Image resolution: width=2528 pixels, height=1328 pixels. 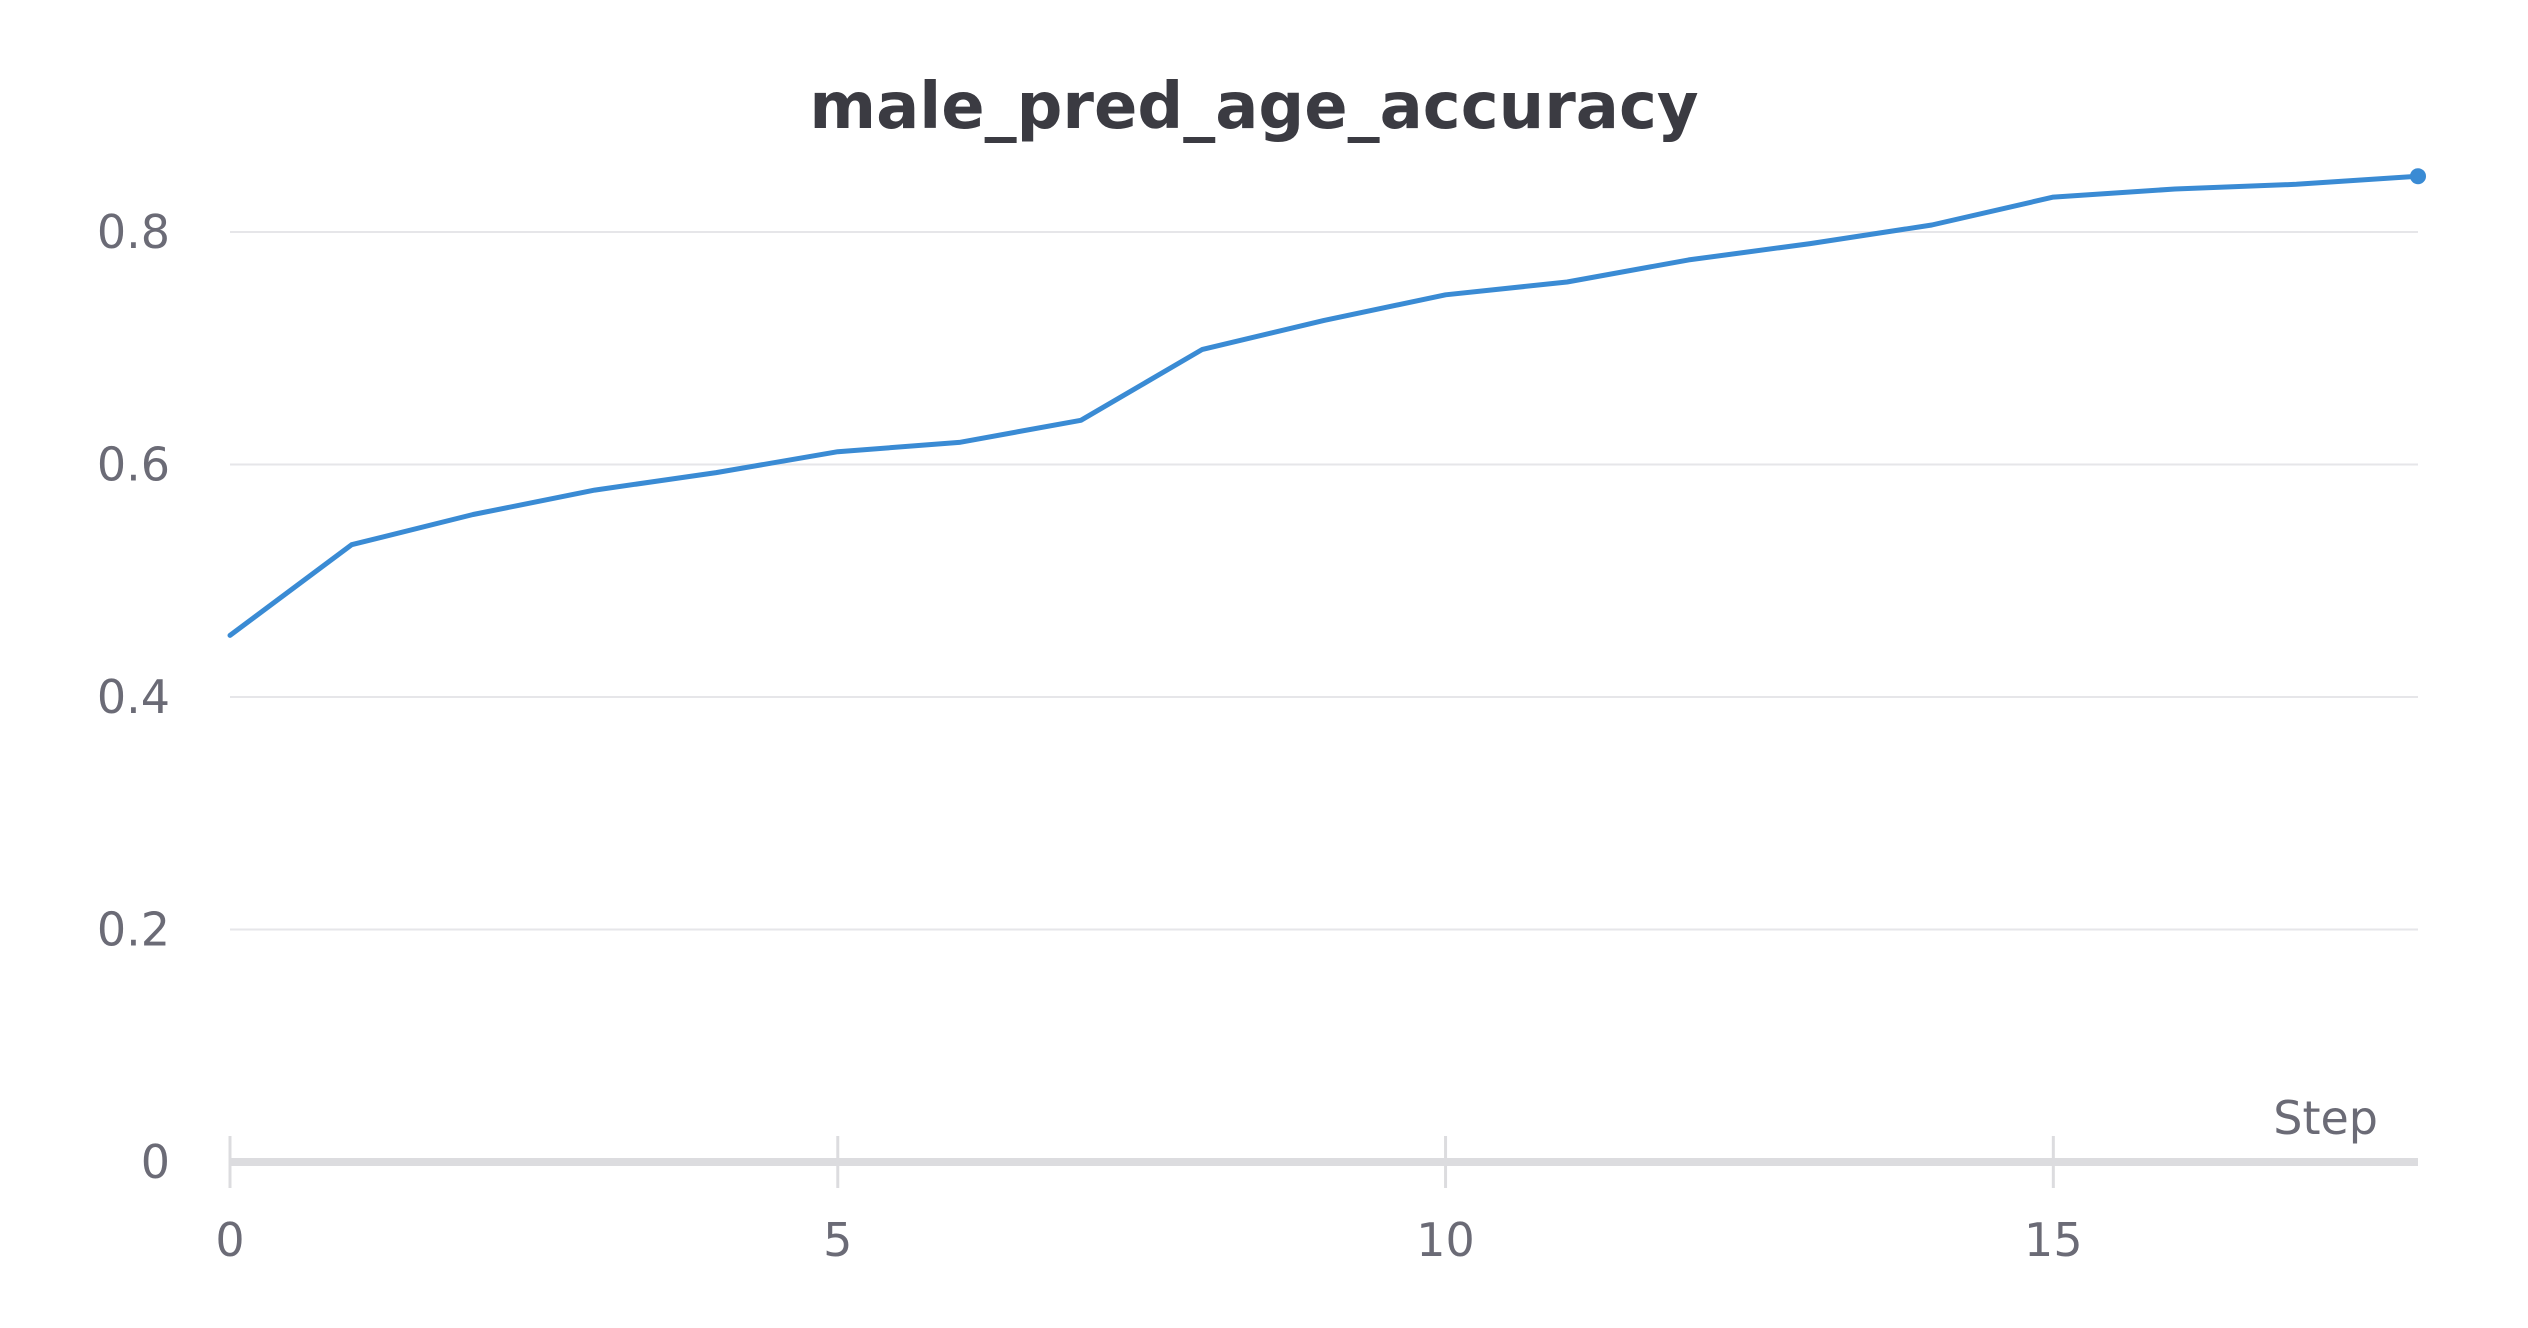 What do you see at coordinates (2325, 1118) in the screenshot?
I see `x-axis-title: Step` at bounding box center [2325, 1118].